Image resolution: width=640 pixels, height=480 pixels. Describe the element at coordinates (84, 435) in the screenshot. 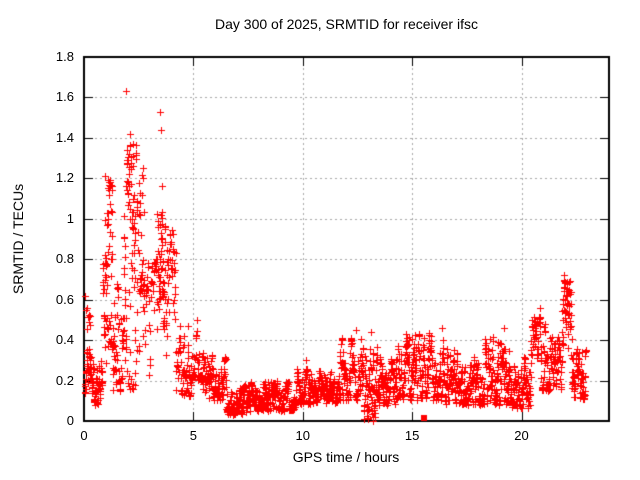

I see `x-tick-label: 0` at that location.